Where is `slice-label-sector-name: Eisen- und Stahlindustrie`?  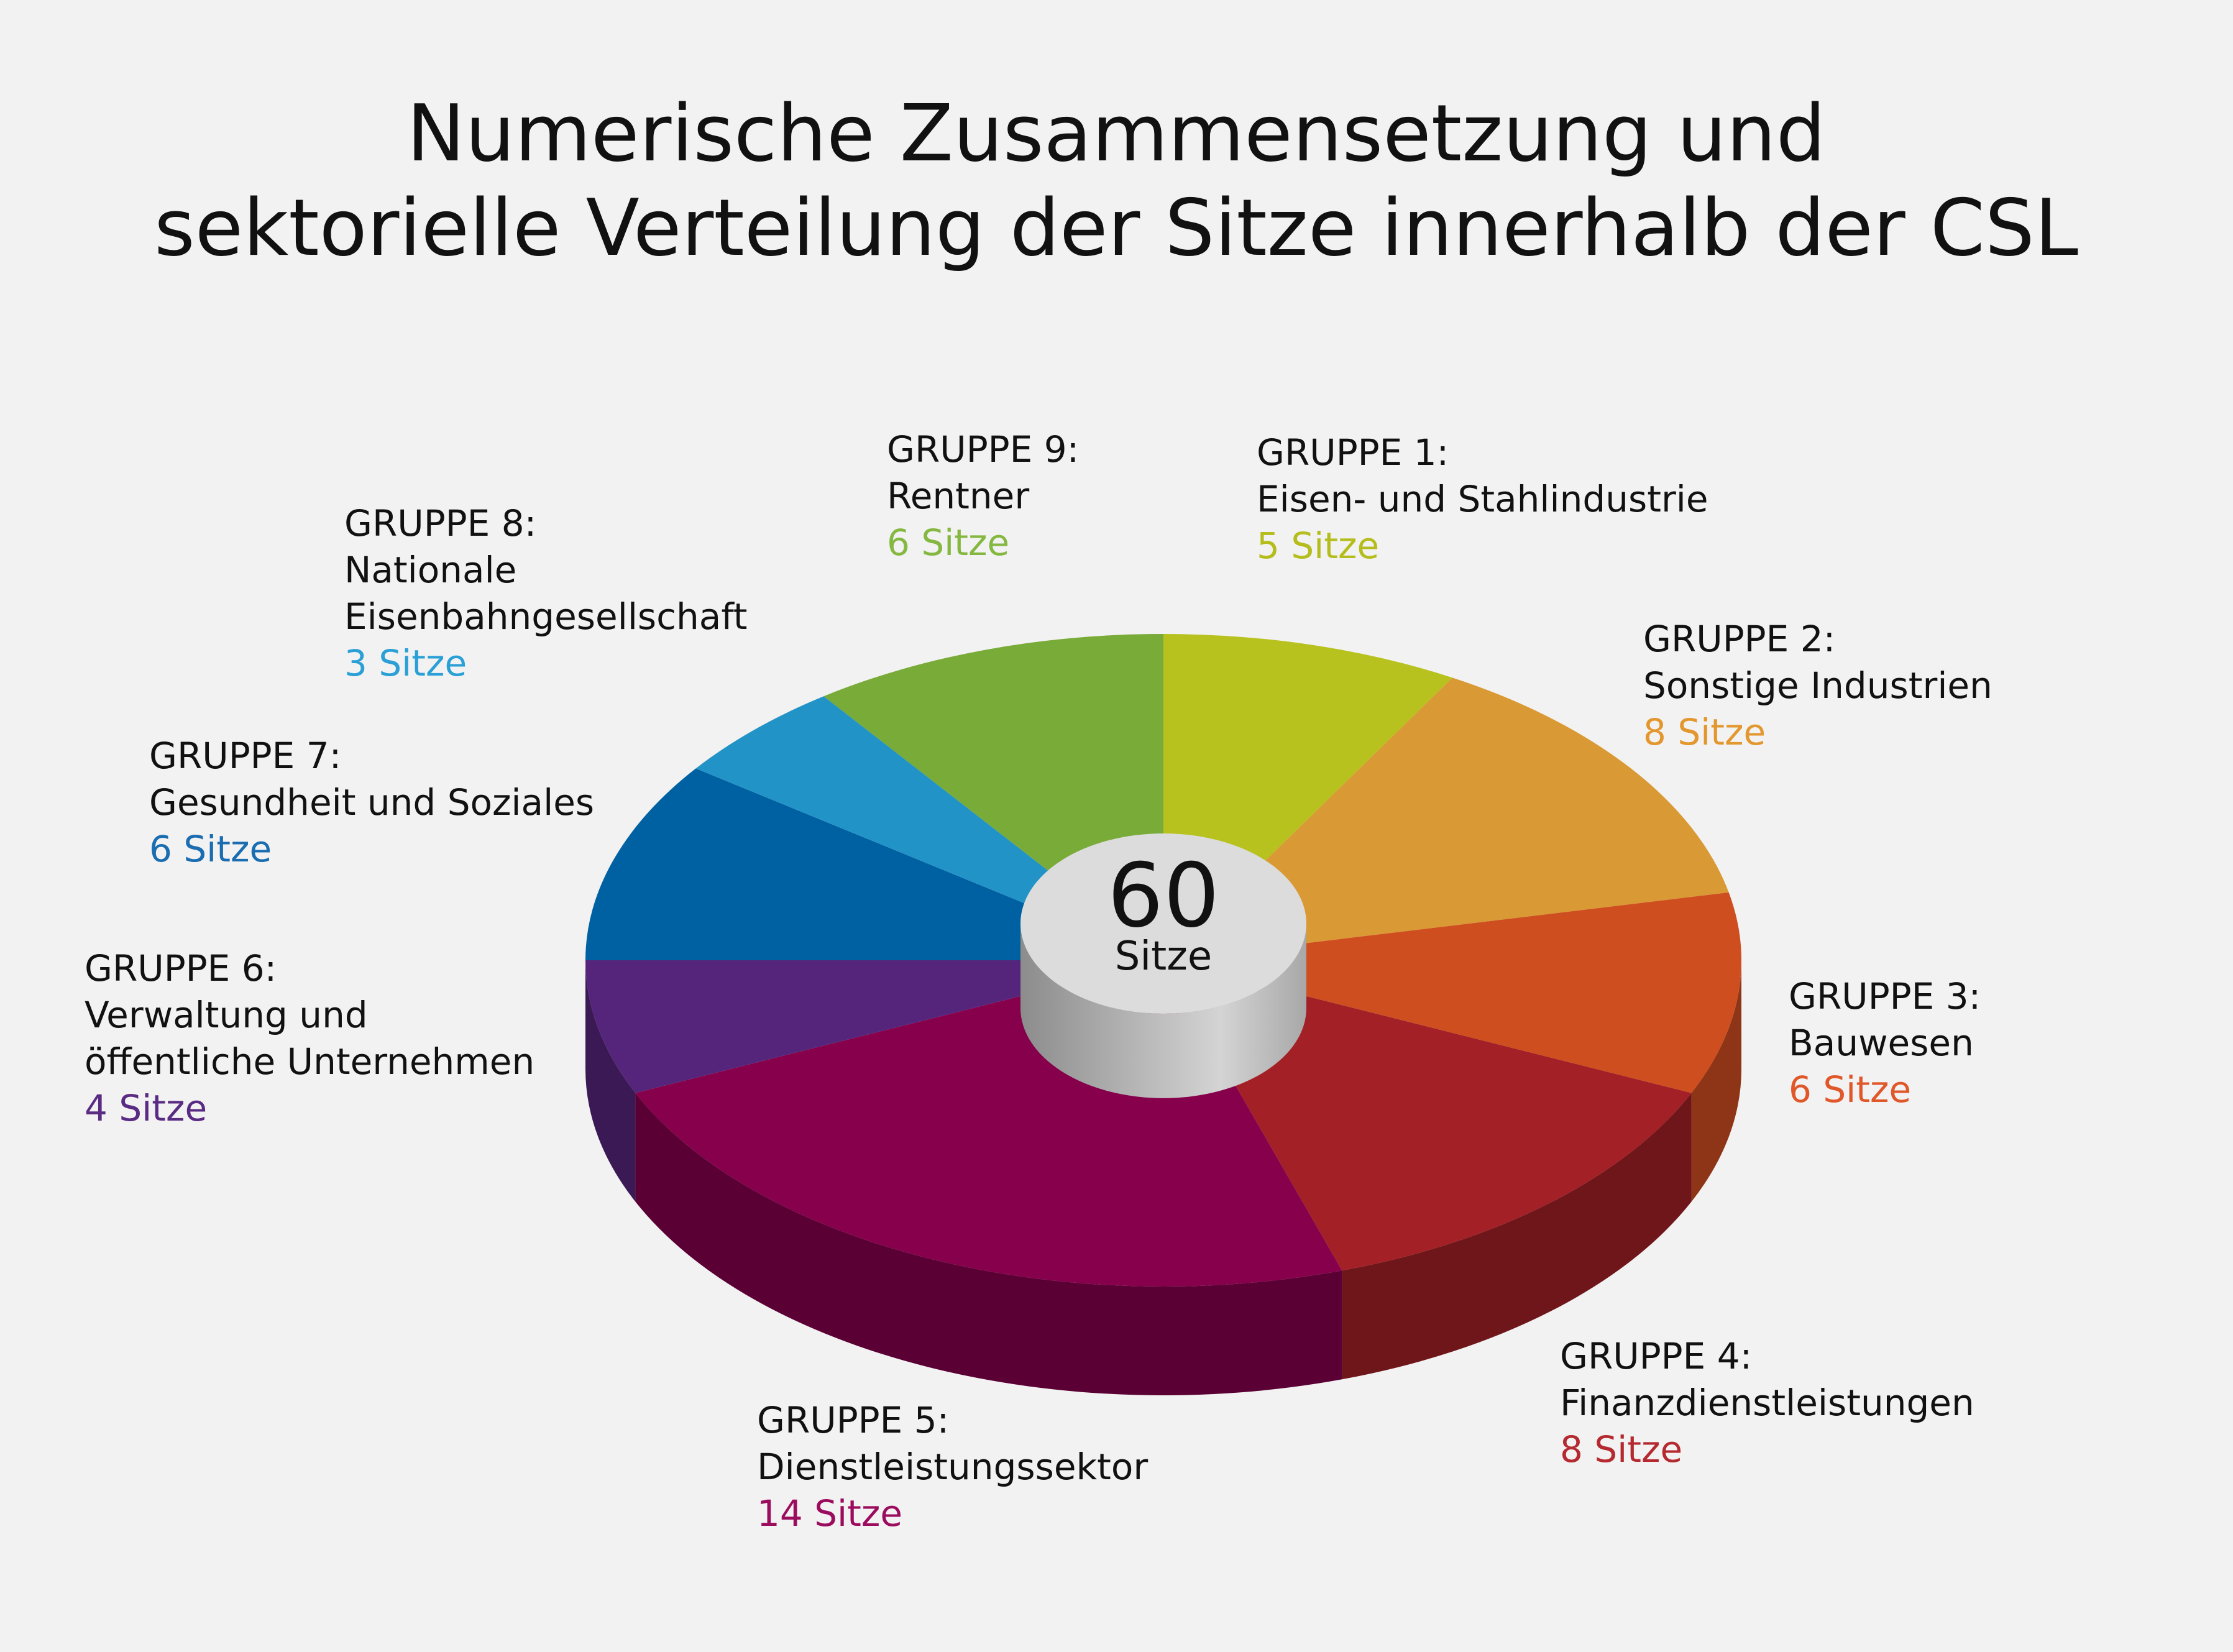 slice-label-sector-name: Eisen- und Stahlindustrie is located at coordinates (1482, 499).